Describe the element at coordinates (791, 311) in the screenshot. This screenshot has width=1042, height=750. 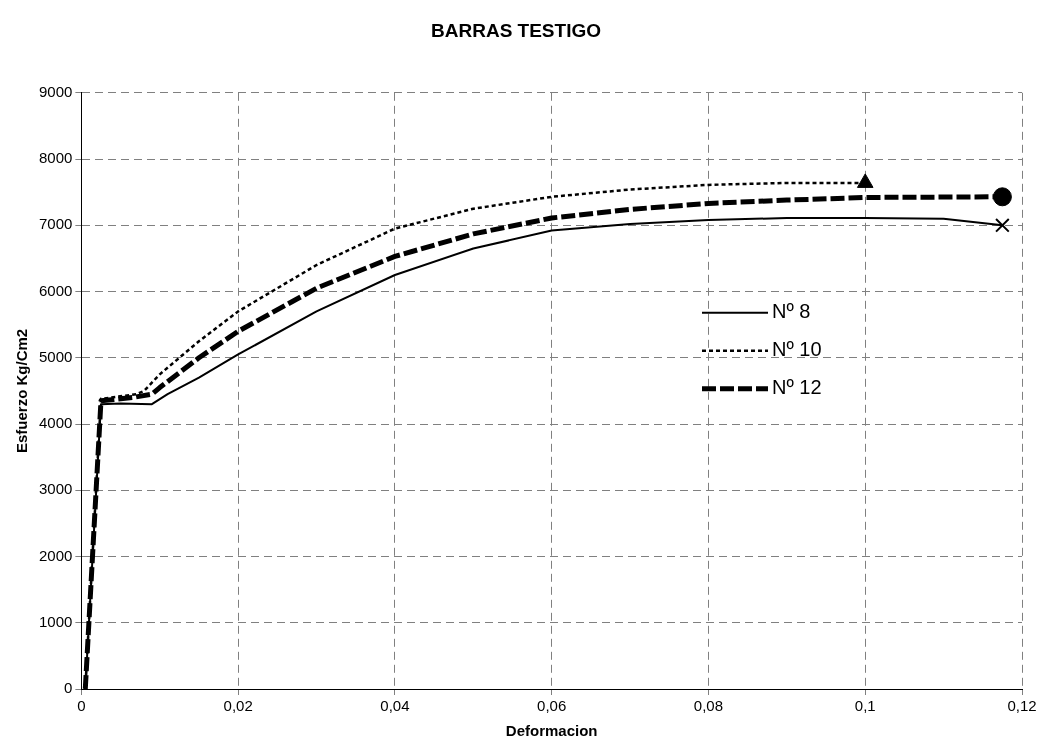
I see `legend-label: Nº 8` at that location.